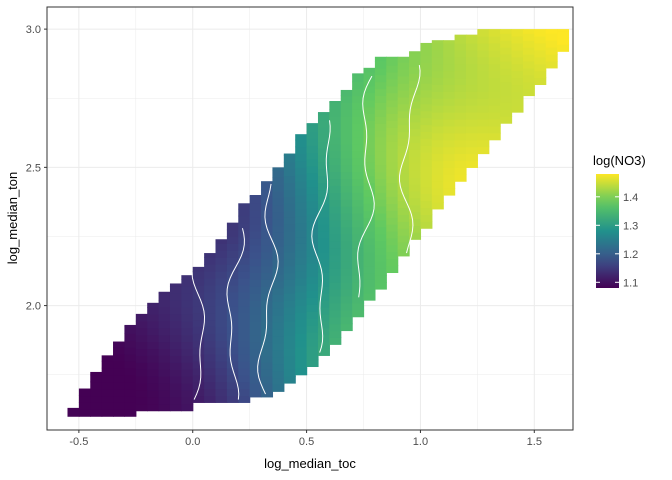 The width and height of the screenshot is (672, 480). Describe the element at coordinates (33, 168) in the screenshot. I see `y-tick-label: 2.5` at that location.